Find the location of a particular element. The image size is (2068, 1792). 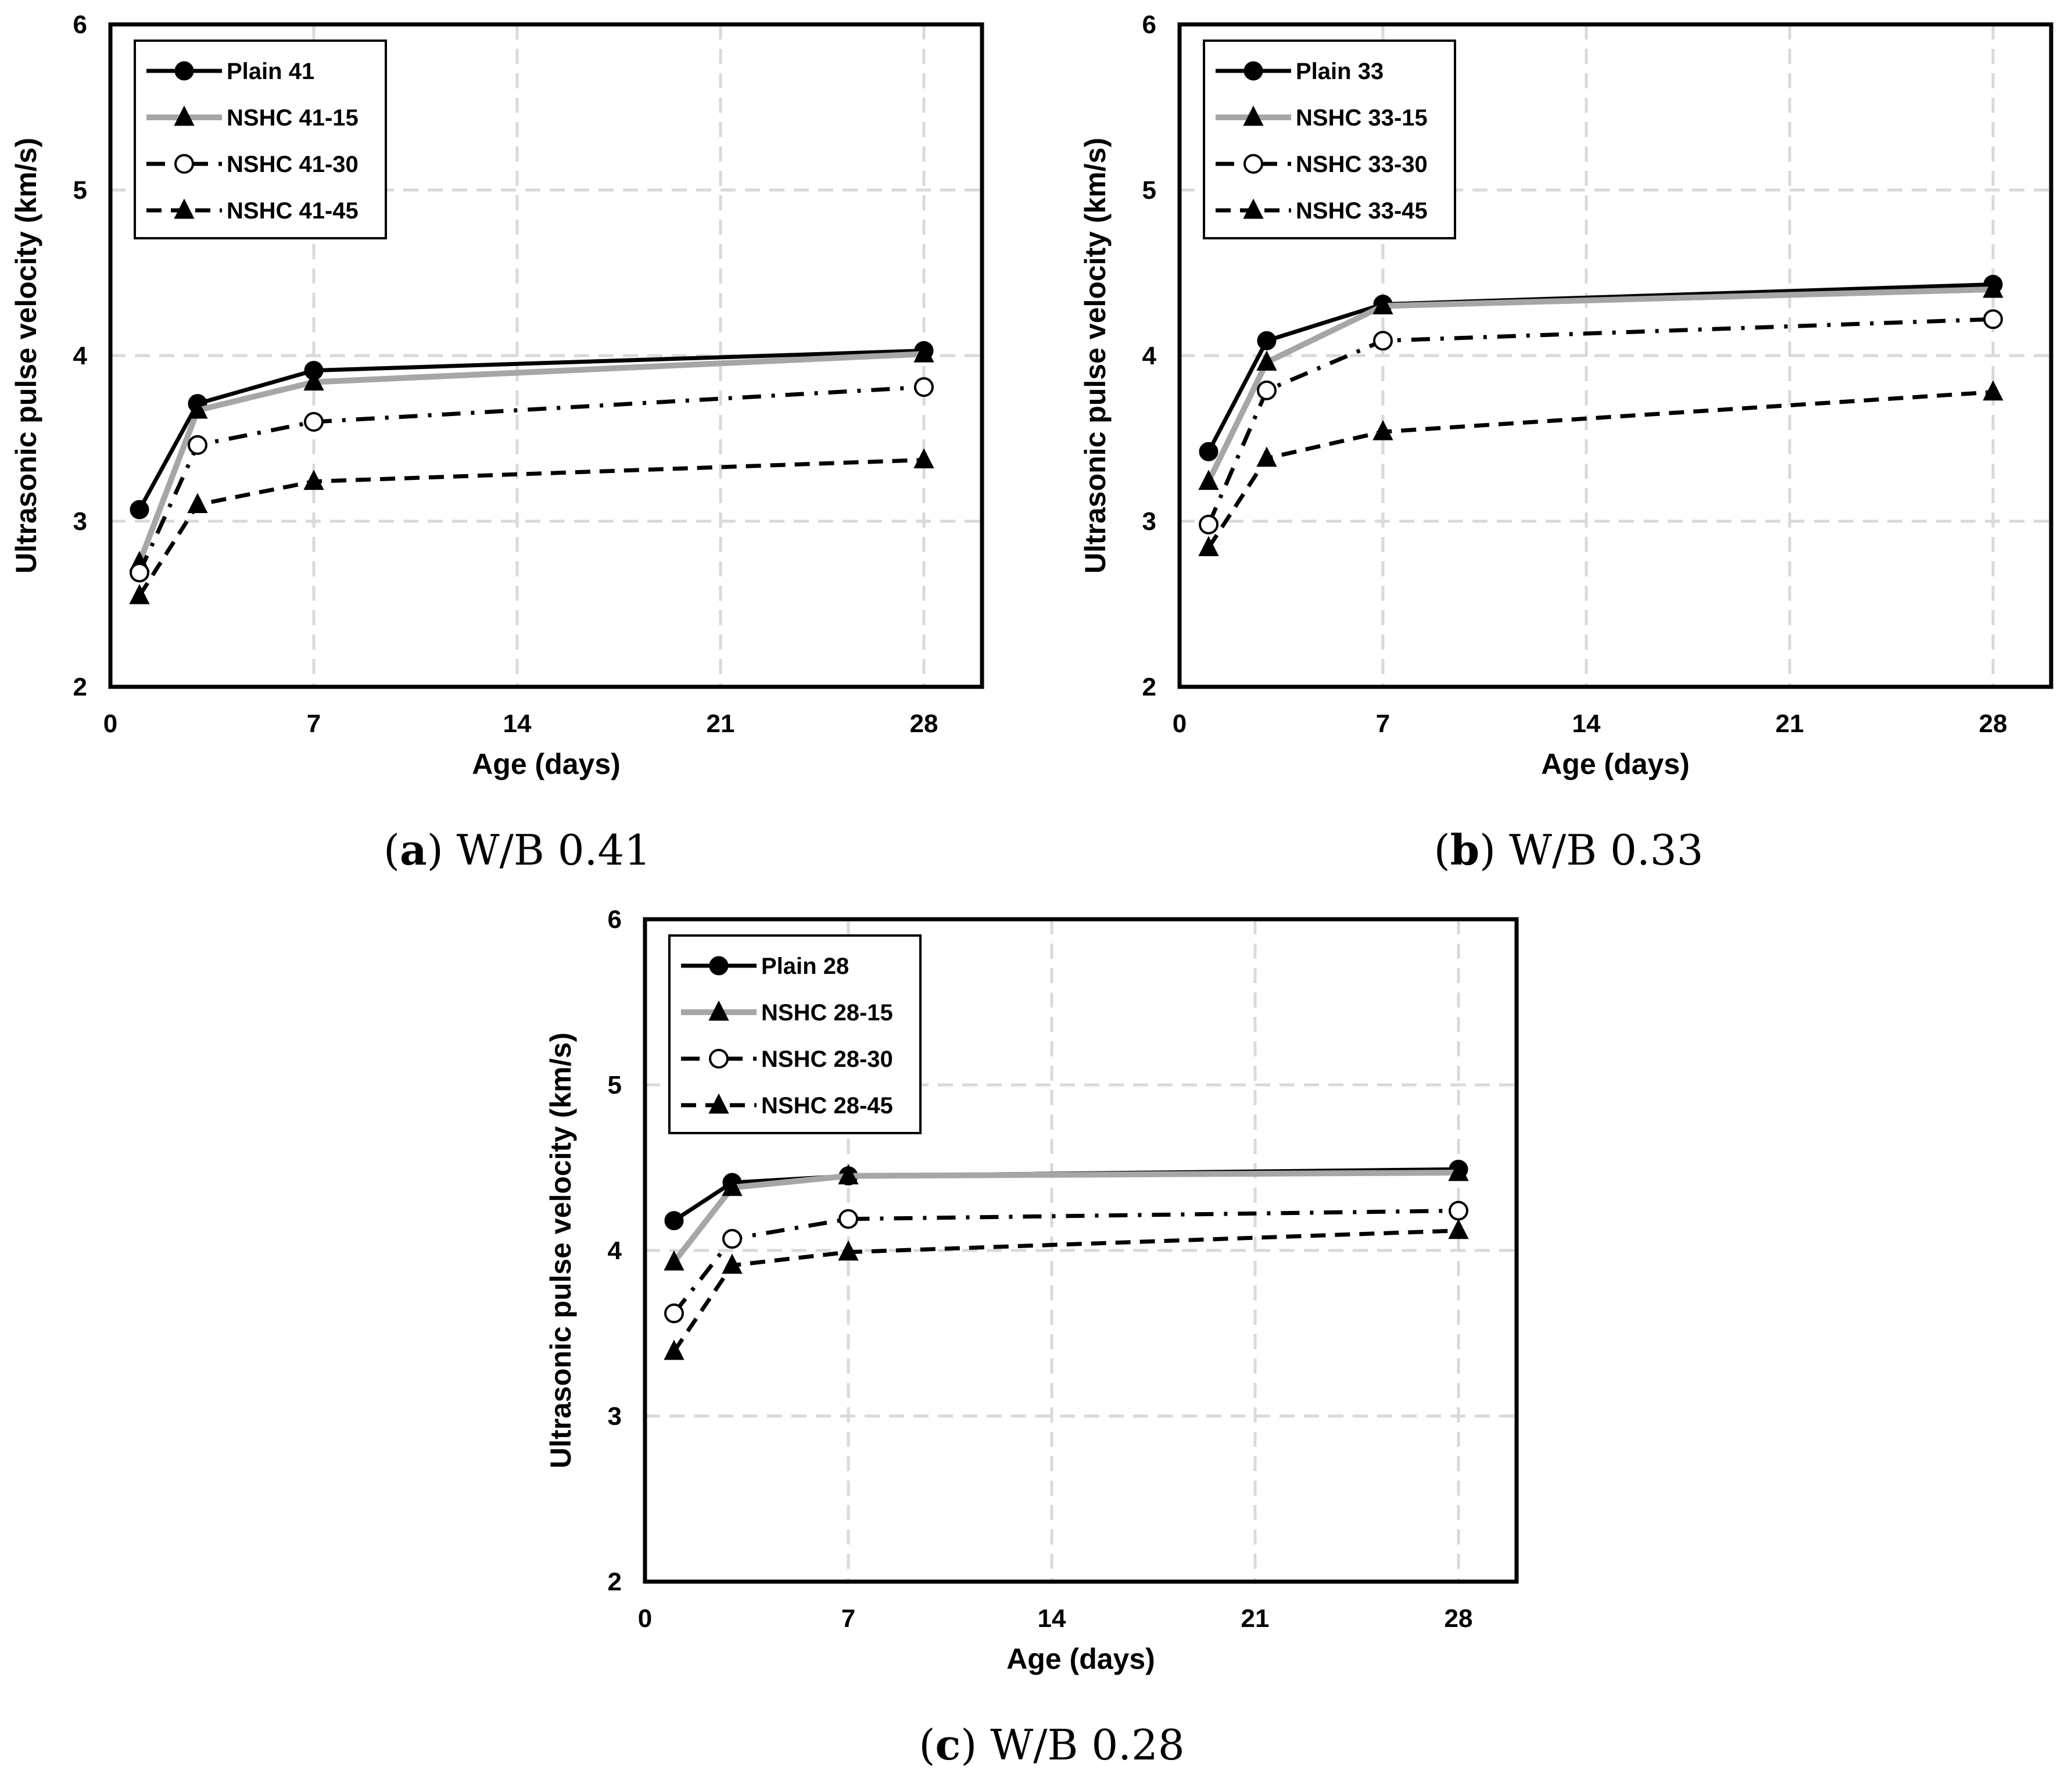

legend-label: NSHC 28-45 is located at coordinates (827, 1106).